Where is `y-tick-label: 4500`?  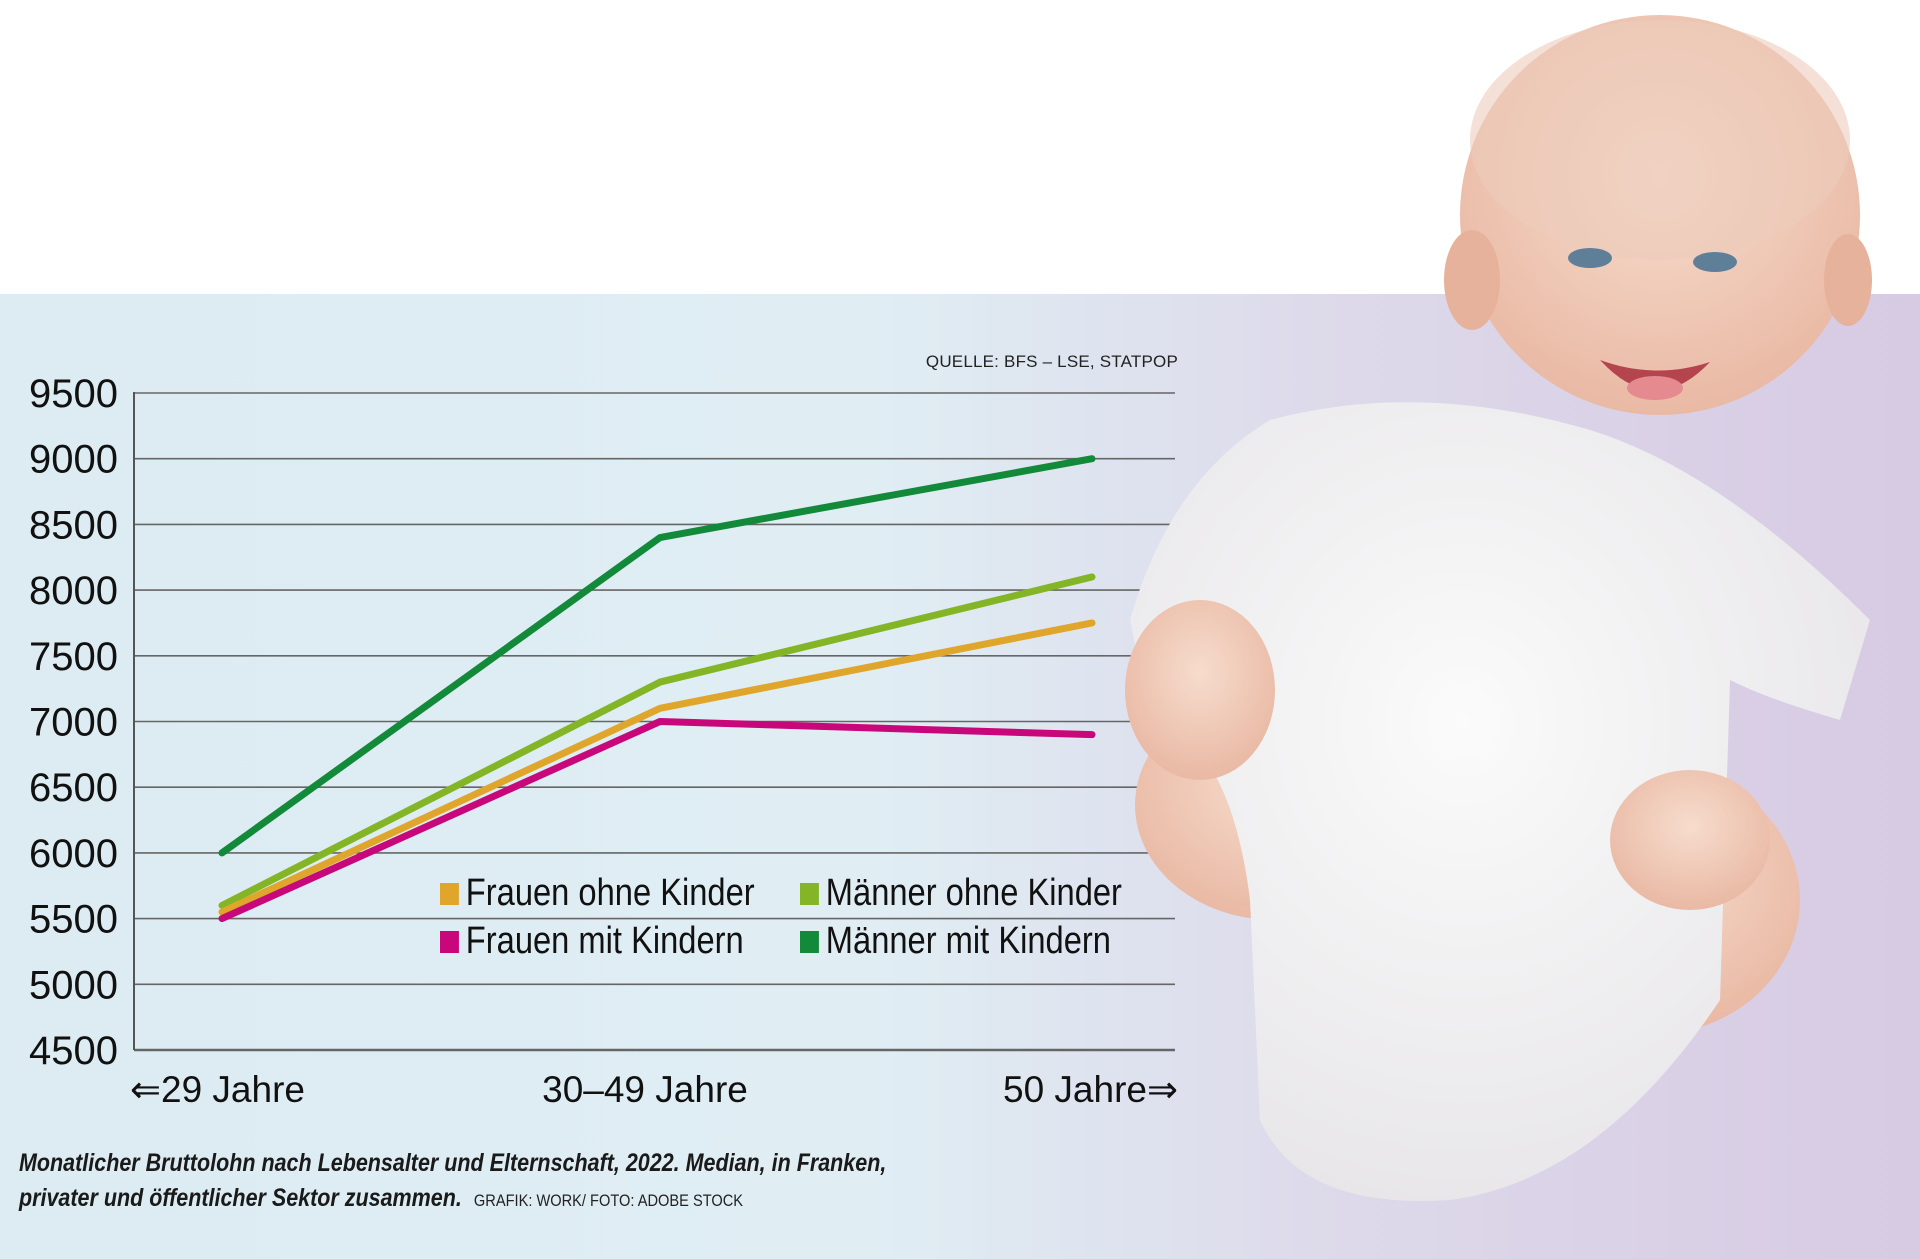
y-tick-label: 4500 is located at coordinates (73, 1051).